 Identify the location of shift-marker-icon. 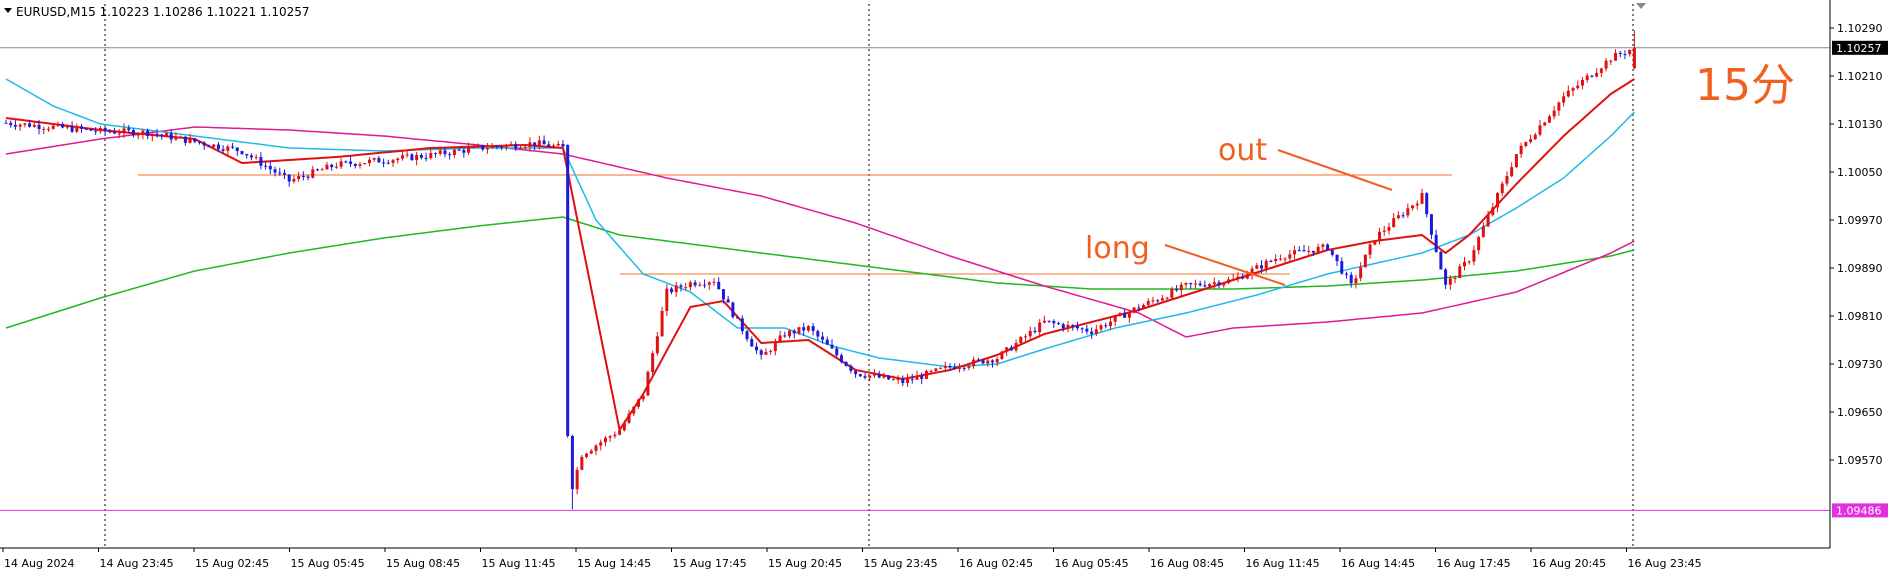
(1641, 6).